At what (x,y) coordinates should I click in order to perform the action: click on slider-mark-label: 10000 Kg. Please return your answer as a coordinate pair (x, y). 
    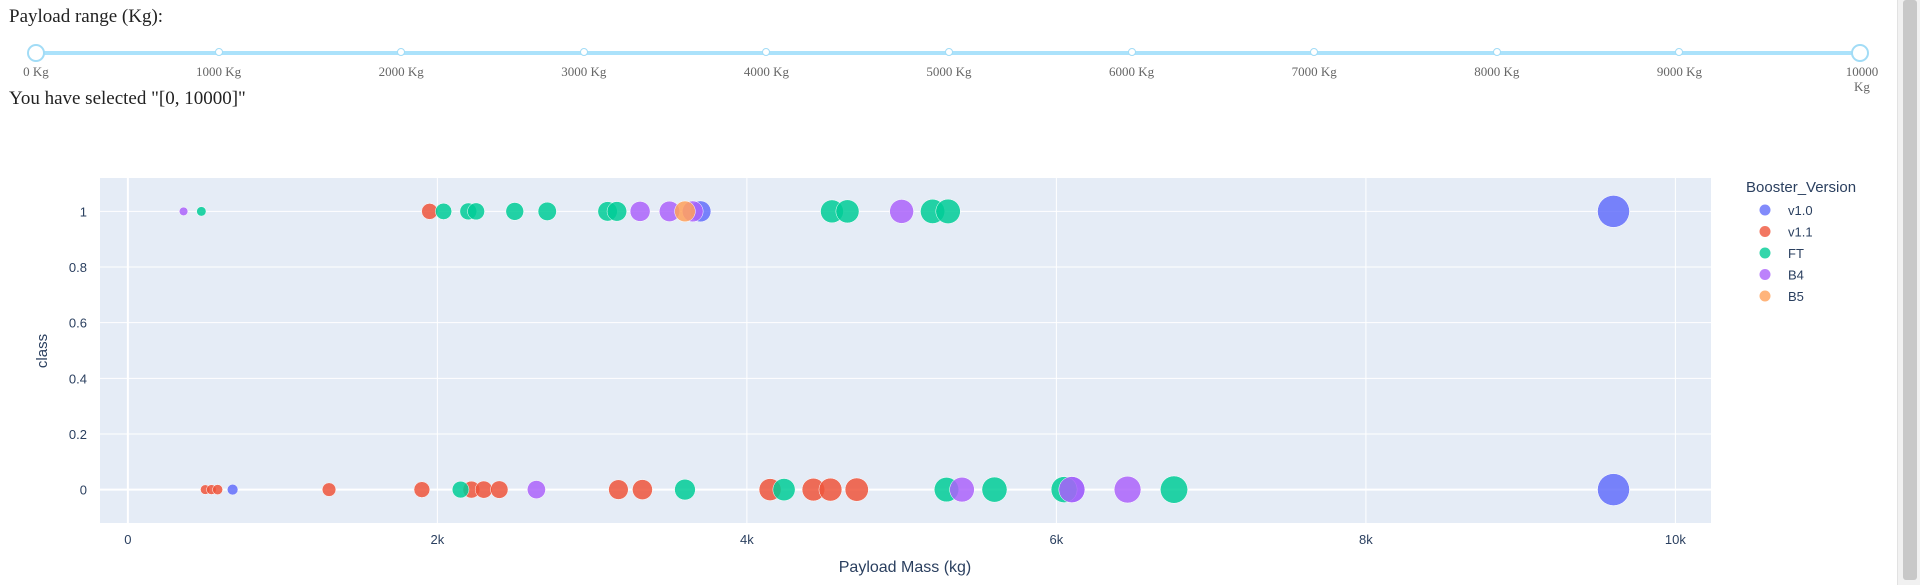
    Looking at the image, I should click on (1862, 79).